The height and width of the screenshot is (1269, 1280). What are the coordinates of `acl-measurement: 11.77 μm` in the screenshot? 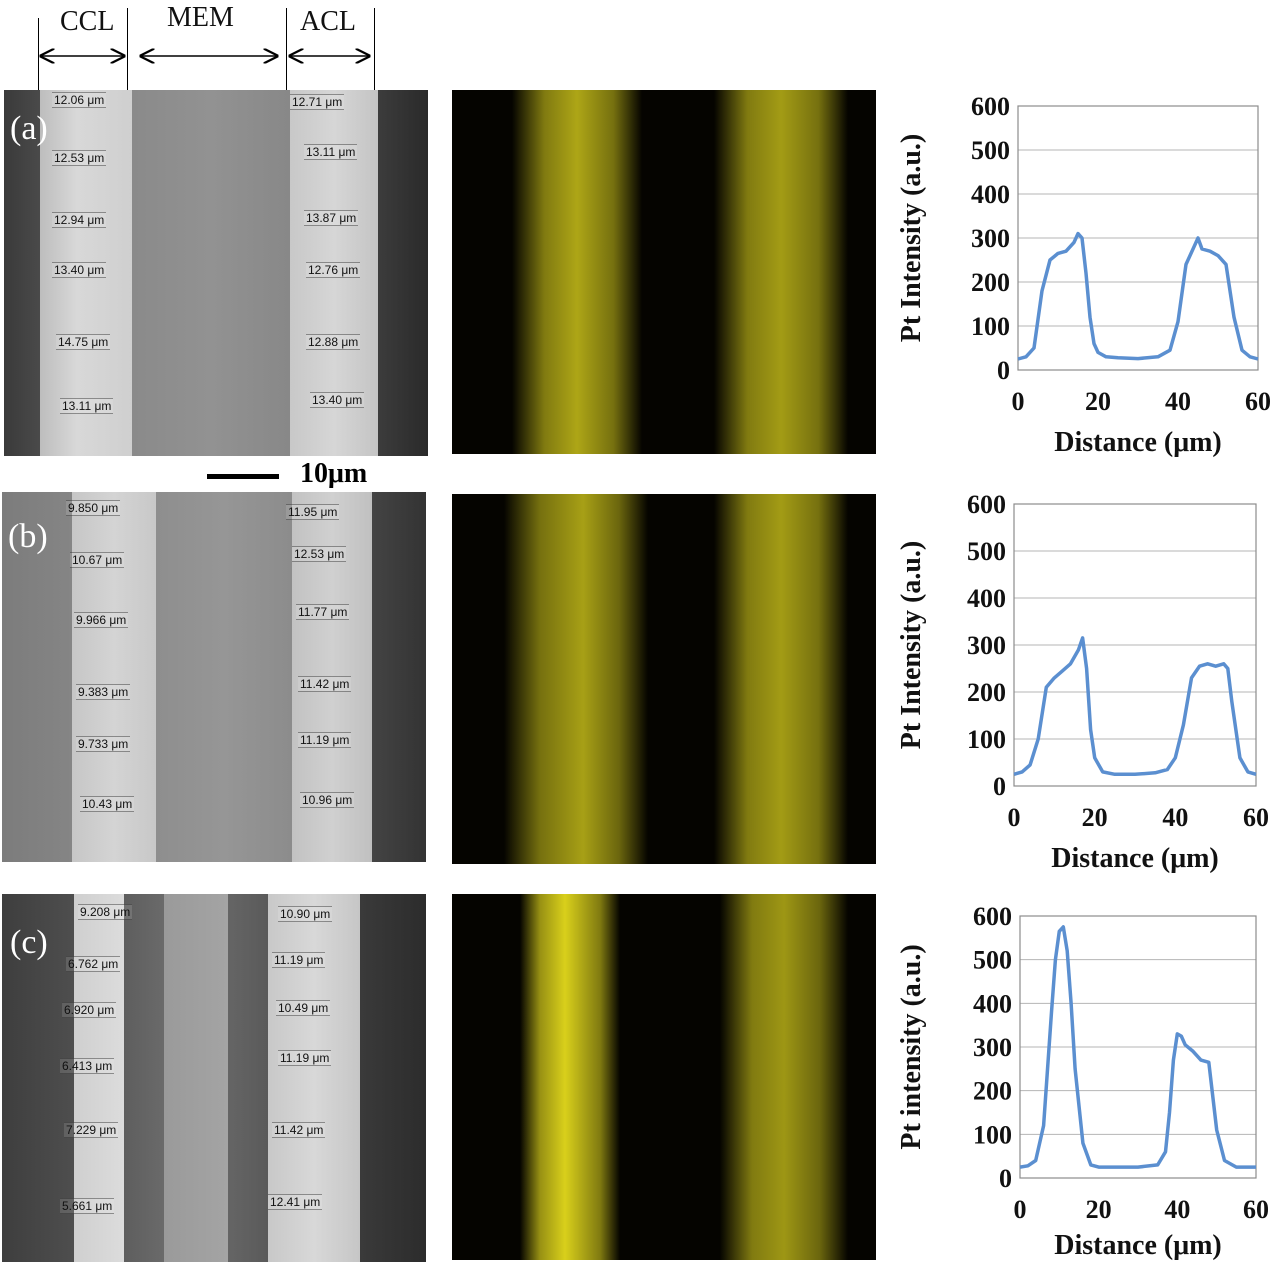 It's located at (323, 612).